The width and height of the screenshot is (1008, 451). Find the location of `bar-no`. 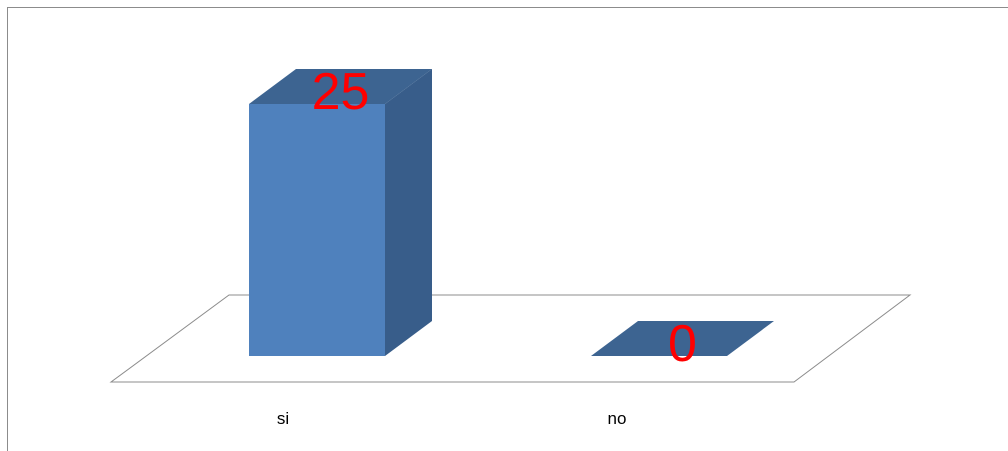

bar-no is located at coordinates (682, 338).